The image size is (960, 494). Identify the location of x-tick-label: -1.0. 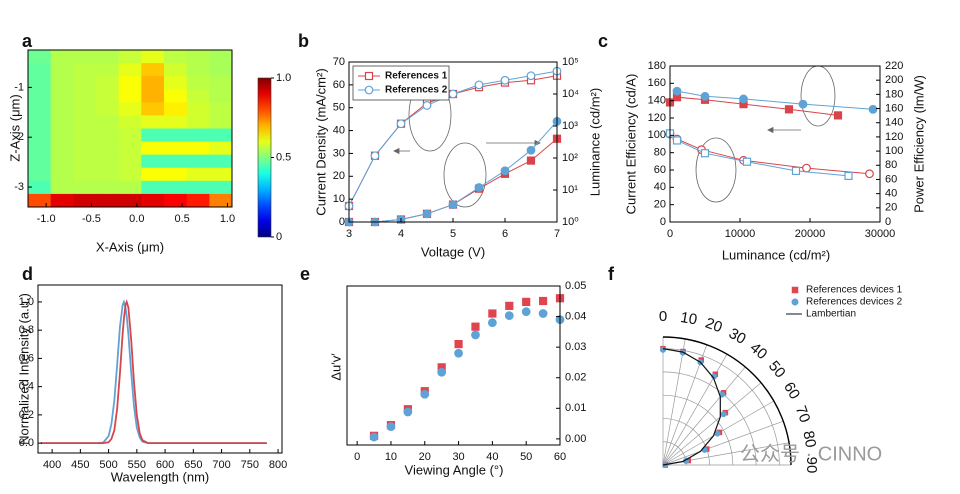
(46, 219).